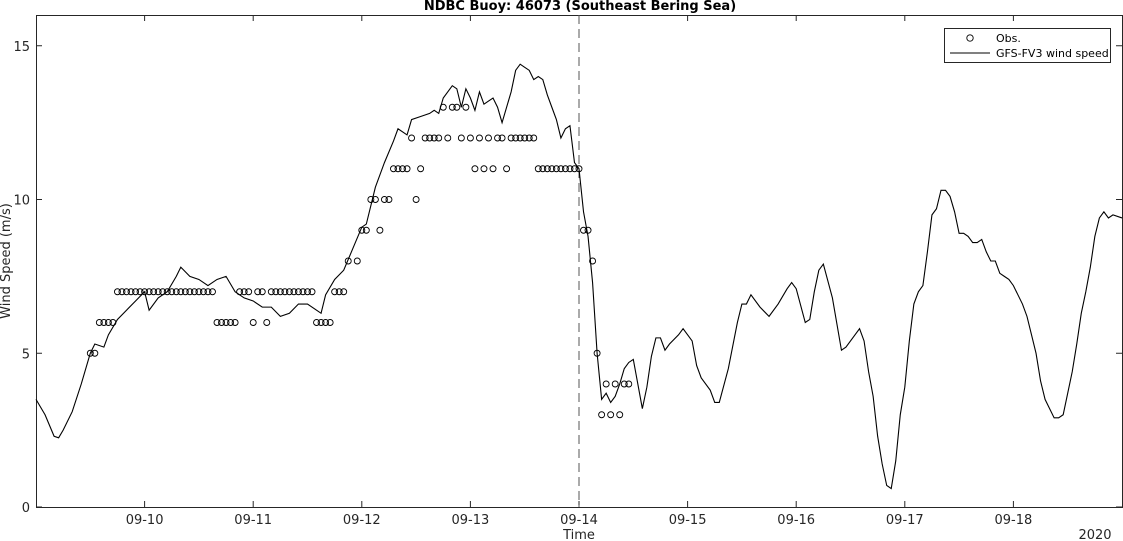 This screenshot has height=541, width=1123. Describe the element at coordinates (1094, 534) in the screenshot. I see `year-label: 2020` at that location.